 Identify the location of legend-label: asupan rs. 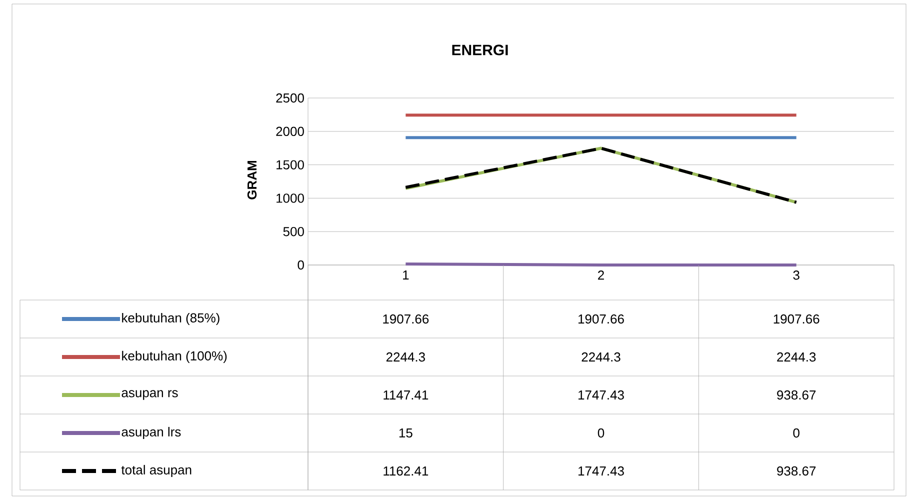
(150, 395).